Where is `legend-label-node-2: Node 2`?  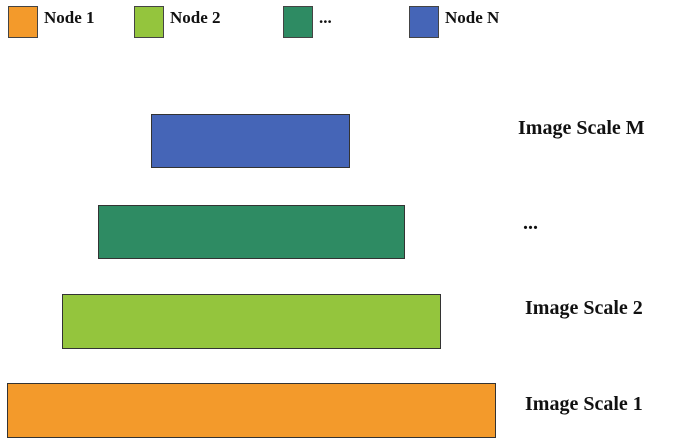 legend-label-node-2: Node 2 is located at coordinates (195, 18).